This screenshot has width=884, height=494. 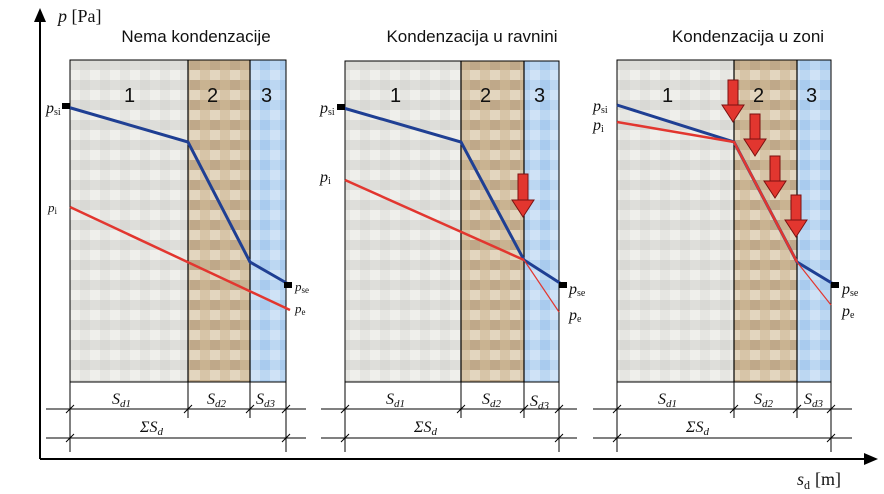 I want to click on panel-title: Kondenzacija u zoni, so click(x=748, y=36).